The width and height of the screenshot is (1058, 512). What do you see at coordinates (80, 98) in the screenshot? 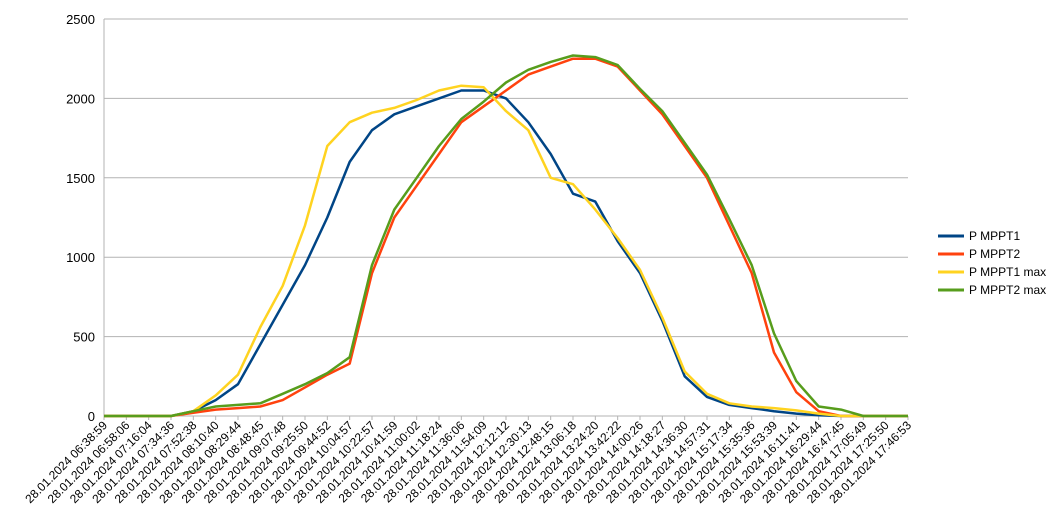
I see `y-tick-label: 2000` at bounding box center [80, 98].